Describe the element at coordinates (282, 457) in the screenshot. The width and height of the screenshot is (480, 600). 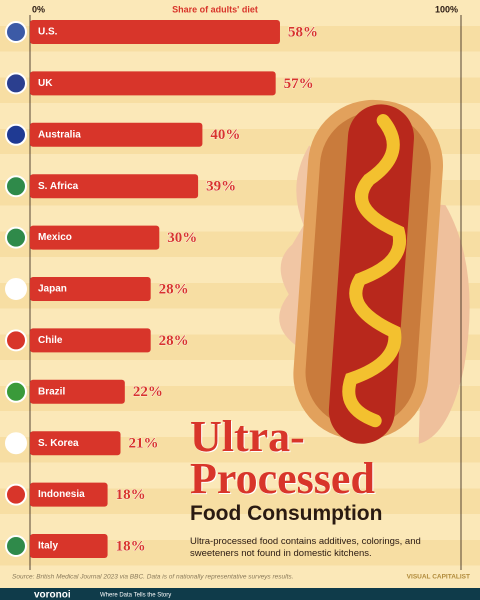
I see `chart-title: Ultra-Processed` at that location.